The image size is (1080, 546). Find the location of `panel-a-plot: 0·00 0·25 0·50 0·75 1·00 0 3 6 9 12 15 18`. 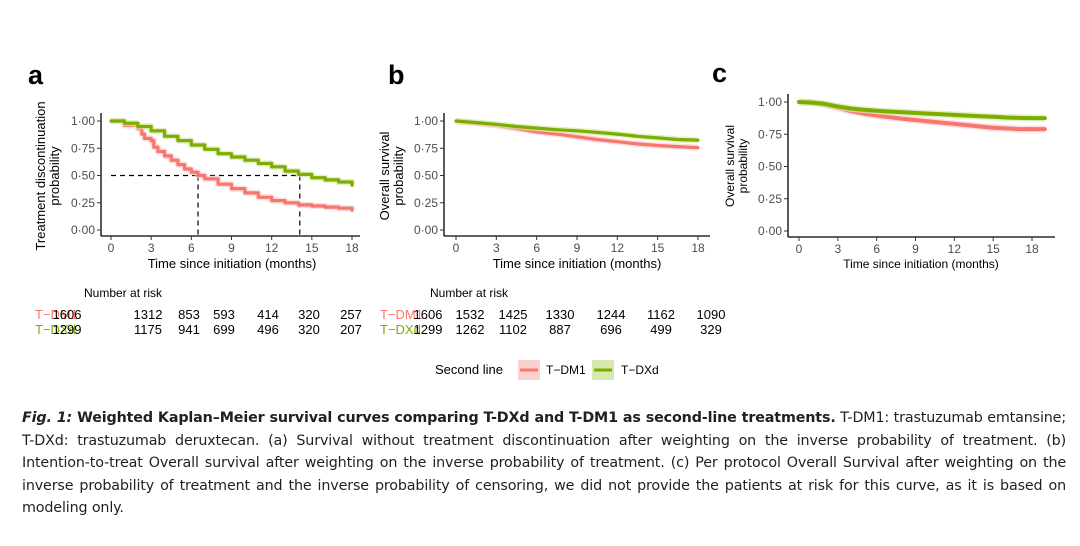

panel-a-plot: 0·00 0·25 0·50 0·75 1·00 0 3 6 9 12 15 18 is located at coordinates (215, 184).